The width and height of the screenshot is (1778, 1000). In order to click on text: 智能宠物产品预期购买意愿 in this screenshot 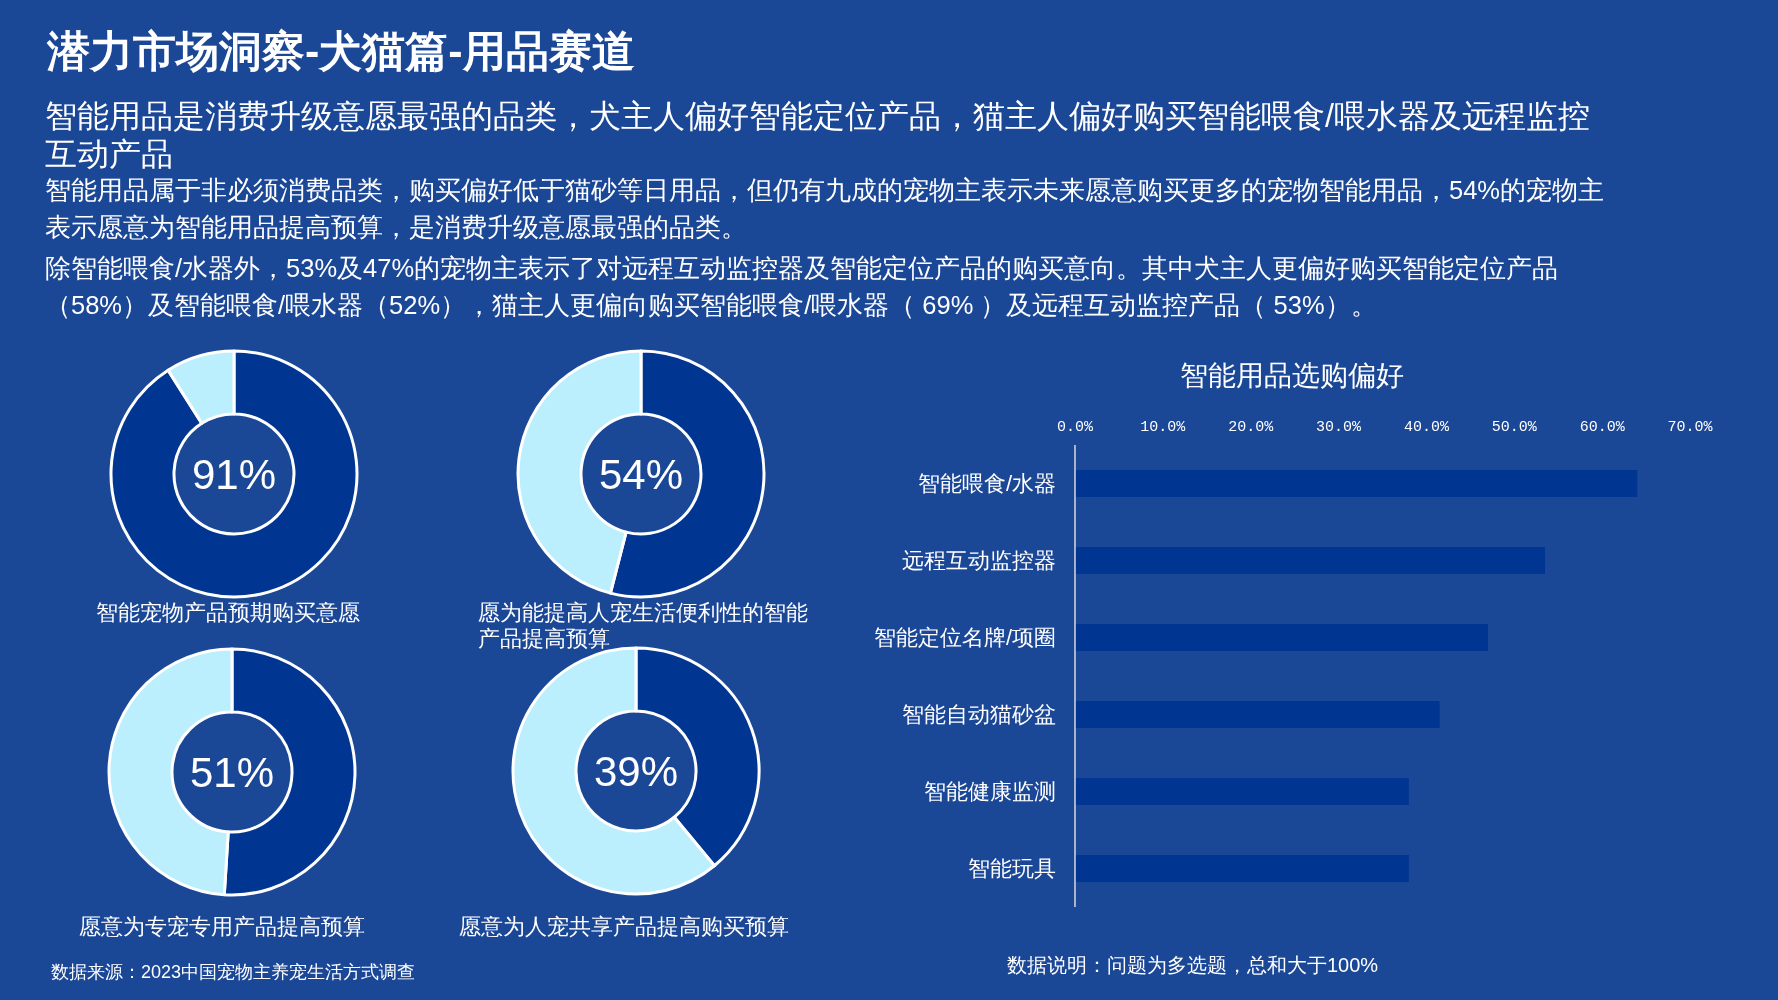, I will do `click(228, 613)`.